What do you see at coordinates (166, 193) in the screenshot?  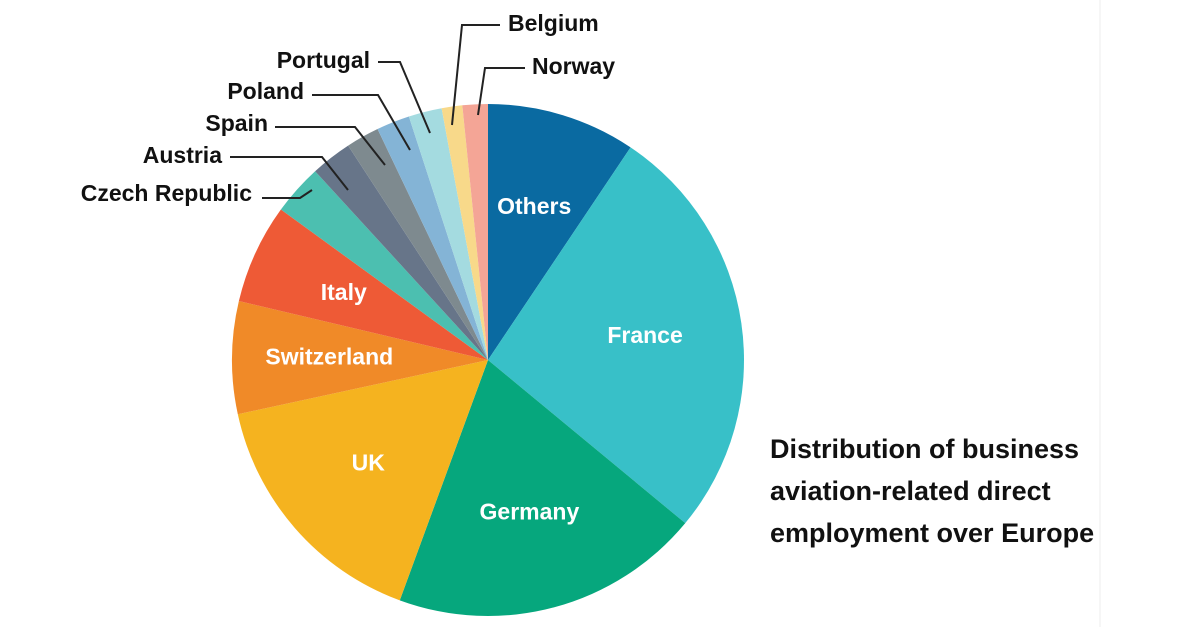 I see `slice-label: Czech Republic` at bounding box center [166, 193].